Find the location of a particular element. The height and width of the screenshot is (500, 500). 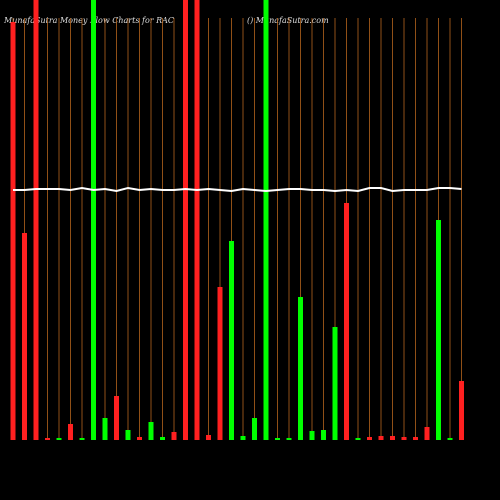

chart-subtitle: () MunafaSutra.com is located at coordinates (288, 20).